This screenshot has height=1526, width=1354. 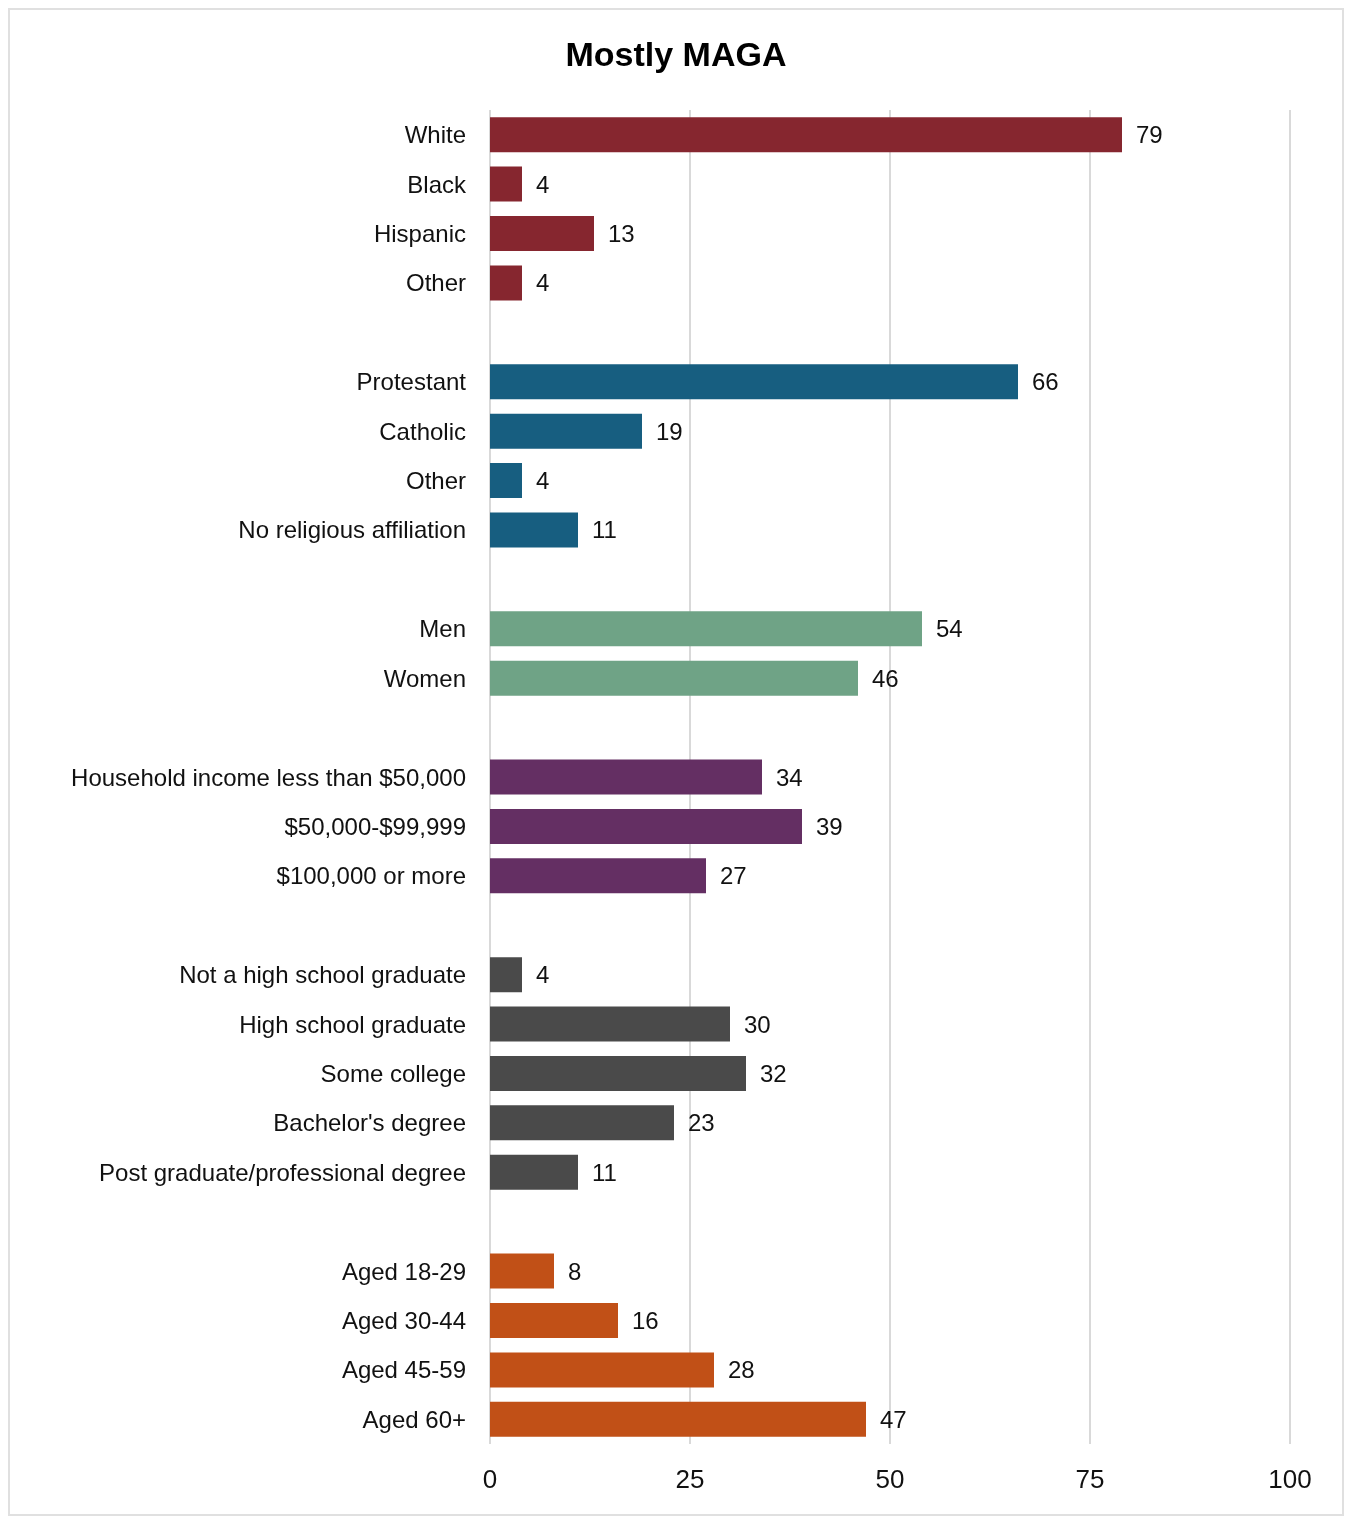 What do you see at coordinates (282, 1172) in the screenshot?
I see `y-tick-label: Post graduate/professional degree` at bounding box center [282, 1172].